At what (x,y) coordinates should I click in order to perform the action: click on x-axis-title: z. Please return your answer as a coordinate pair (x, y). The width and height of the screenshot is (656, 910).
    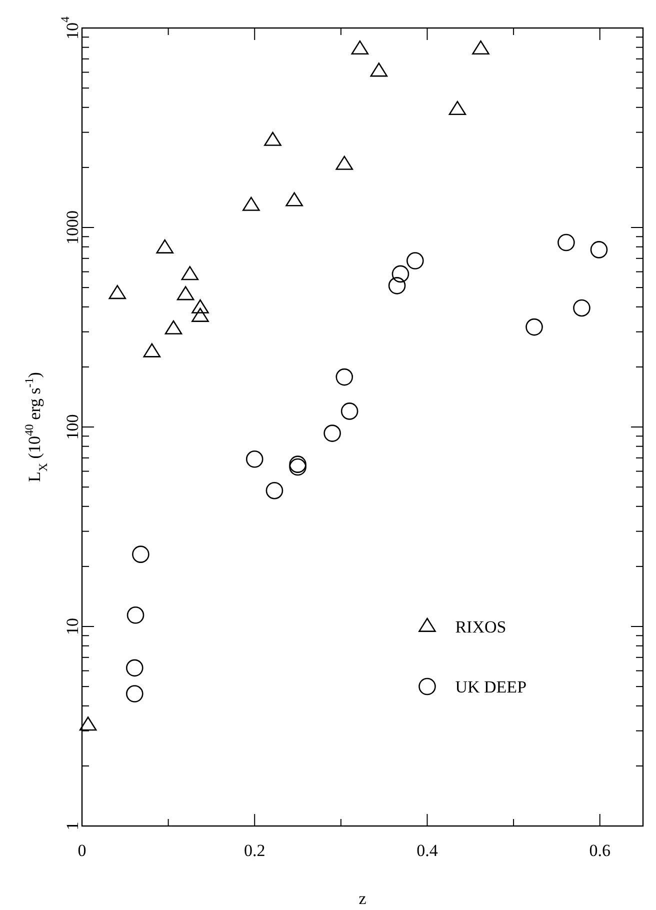
    Looking at the image, I should click on (362, 898).